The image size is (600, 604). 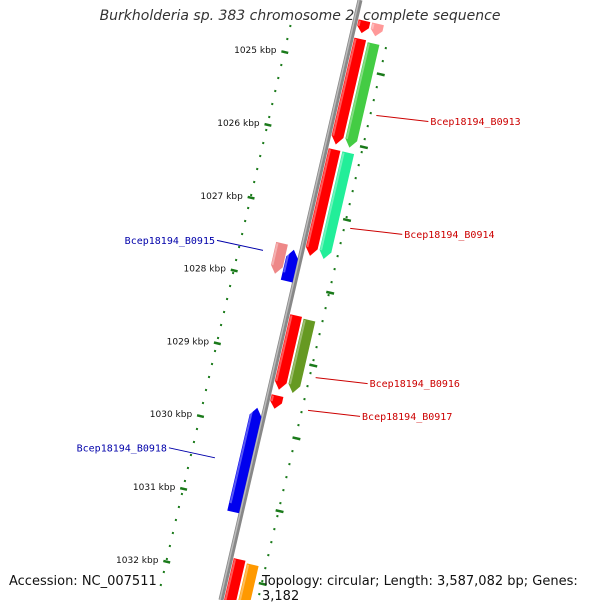 I want to click on gene-label: Bcep18194_B0917, so click(x=407, y=417).